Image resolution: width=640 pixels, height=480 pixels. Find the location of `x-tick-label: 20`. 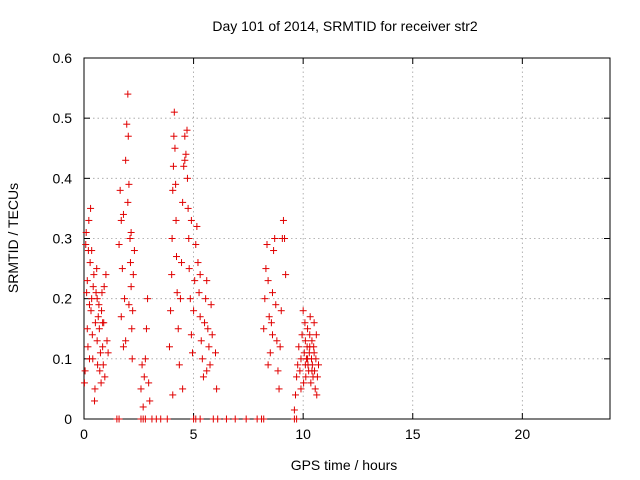

x-tick-label: 20 is located at coordinates (523, 434).